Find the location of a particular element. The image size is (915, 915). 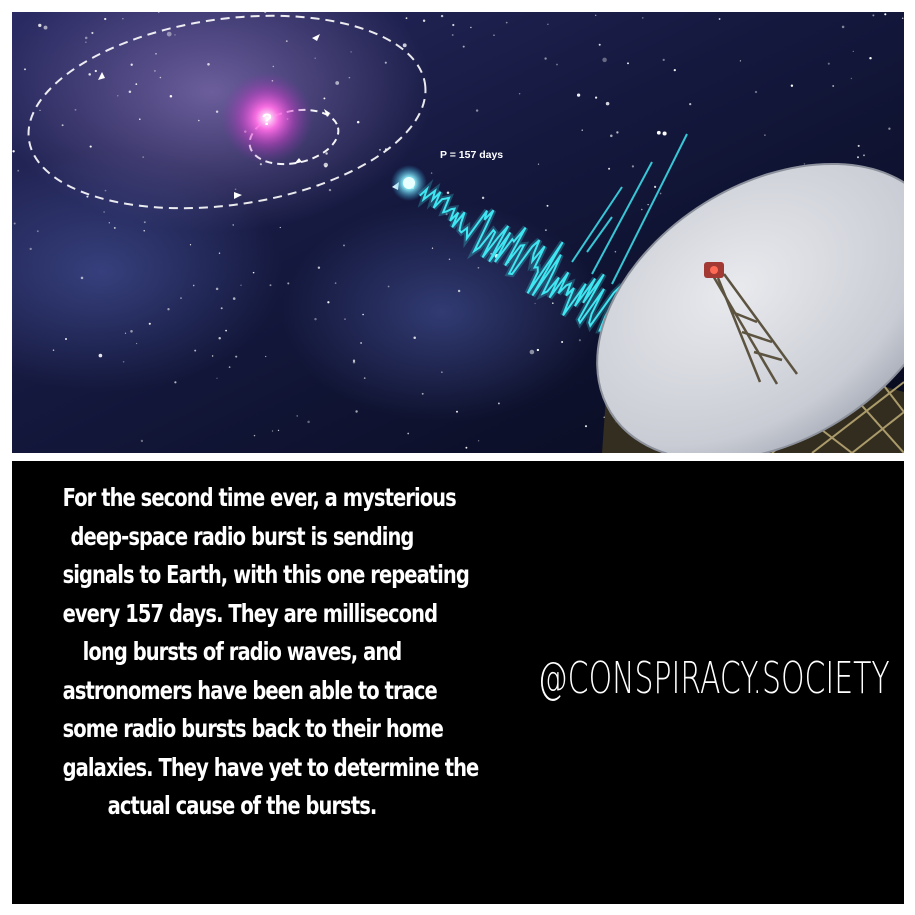

period-label: P = 157 days is located at coordinates (471, 155).